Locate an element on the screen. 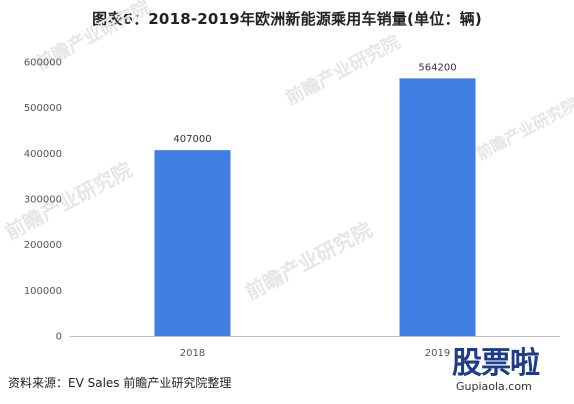  x-axis: 2018 2019 is located at coordinates (315, 353).